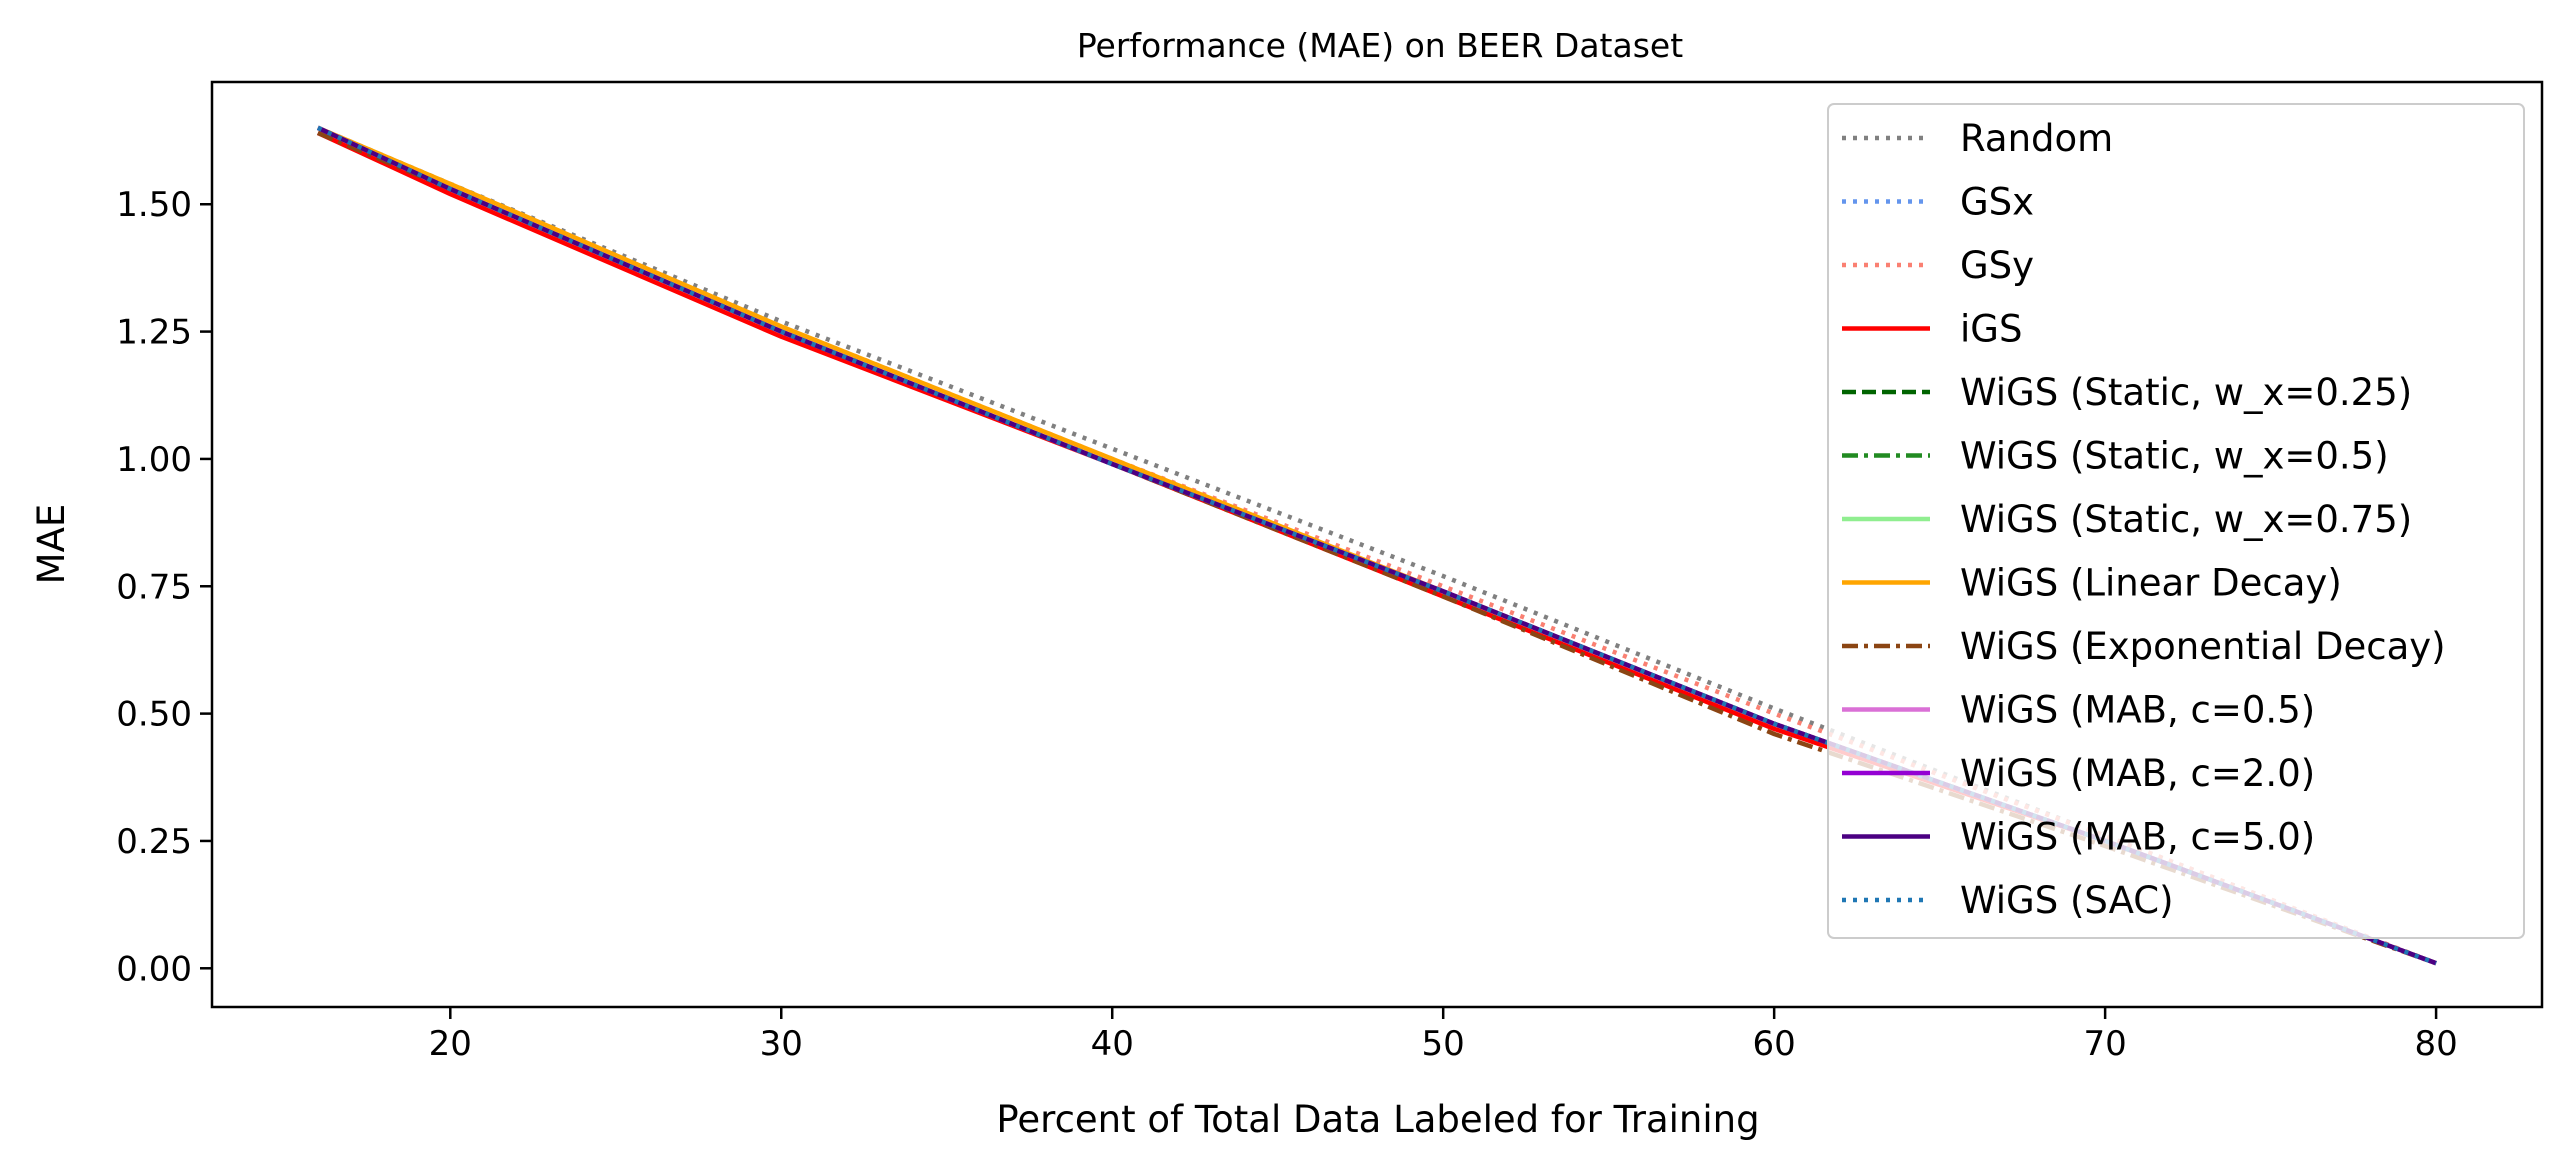  Describe the element at coordinates (781, 1044) in the screenshot. I see `x-tick-label: 30` at that location.